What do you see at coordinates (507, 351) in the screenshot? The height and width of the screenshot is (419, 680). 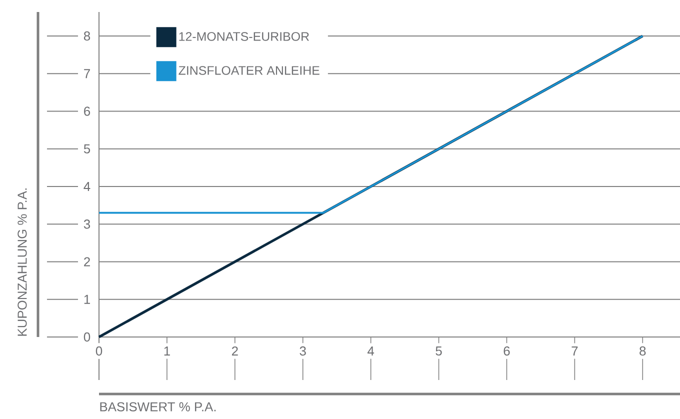 I see `x-tick-label: 6` at bounding box center [507, 351].